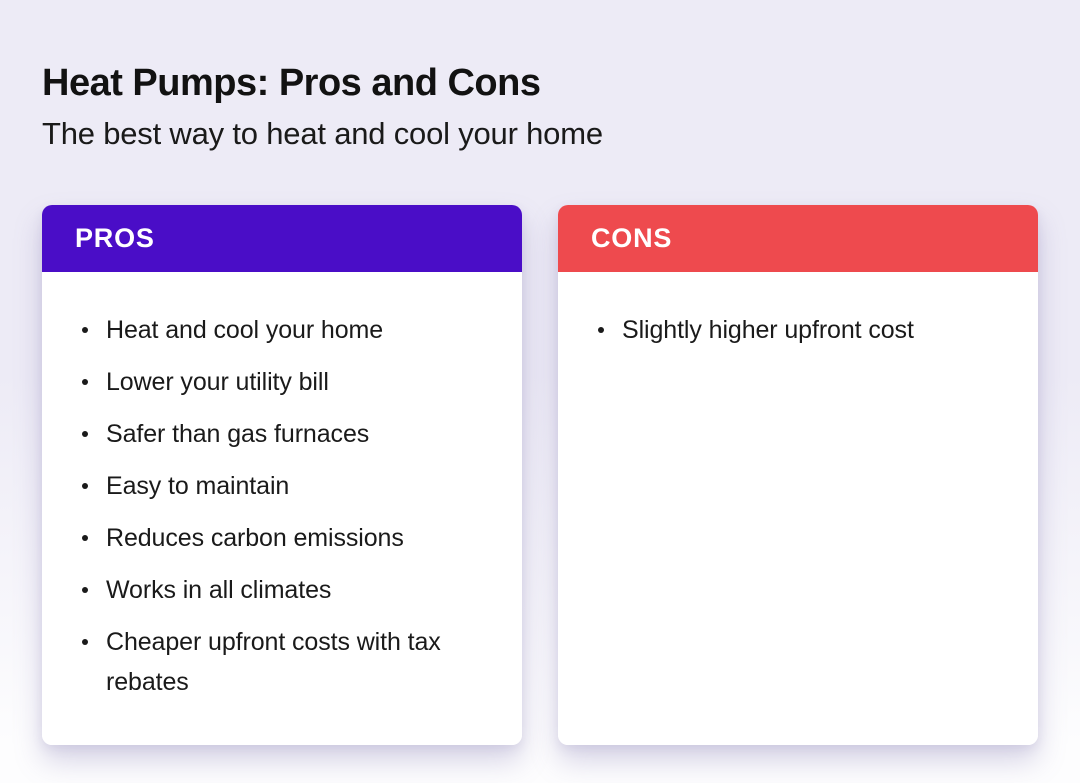  I want to click on list-item: Safer than gas furnaces, so click(281, 434).